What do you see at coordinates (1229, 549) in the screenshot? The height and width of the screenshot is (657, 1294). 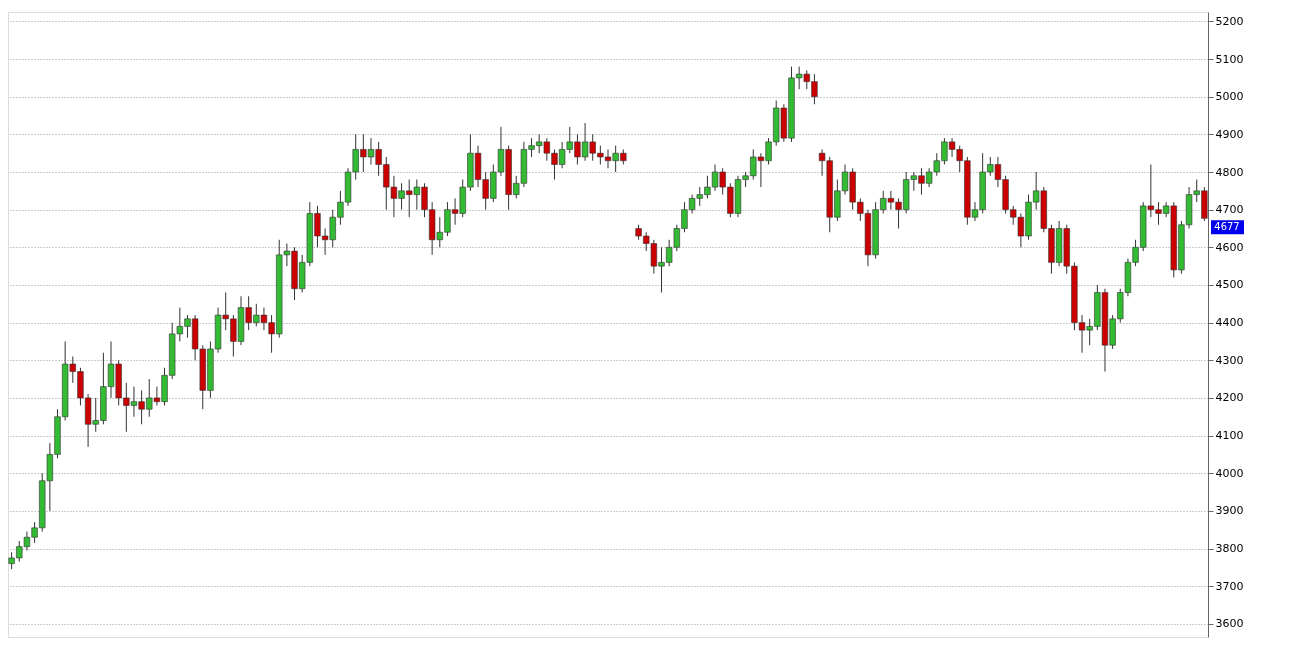 I see `y-tick-label: 3800` at bounding box center [1229, 549].